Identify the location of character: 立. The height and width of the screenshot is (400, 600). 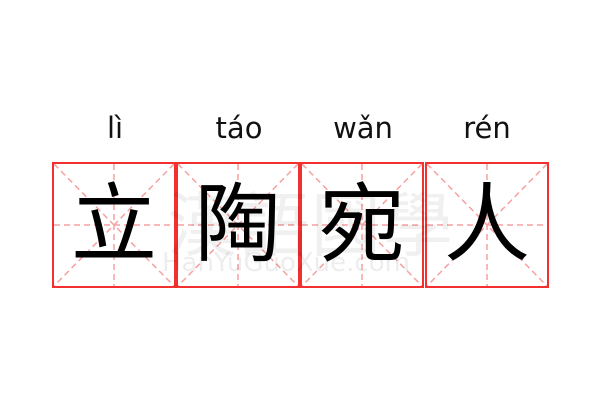
(114, 225).